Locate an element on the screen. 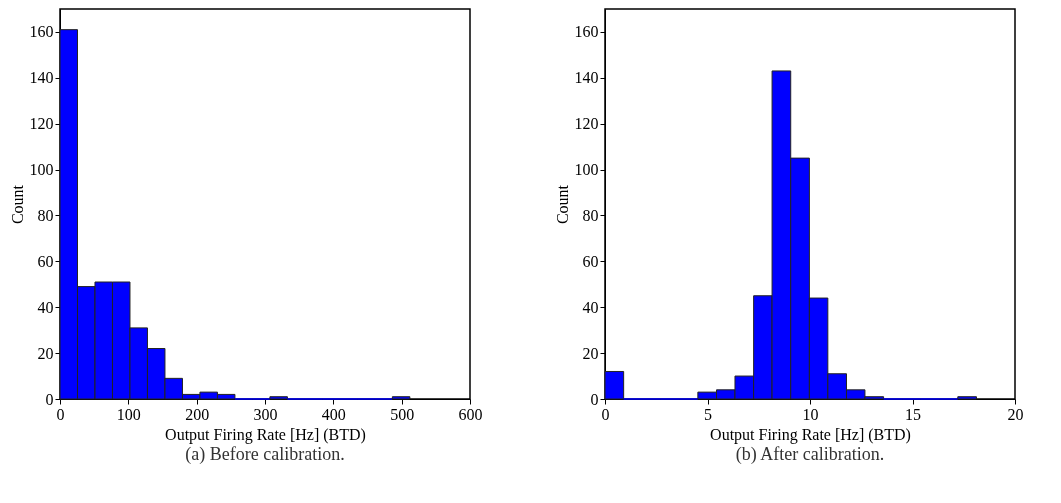  x-tick-label: 400 is located at coordinates (333, 414).